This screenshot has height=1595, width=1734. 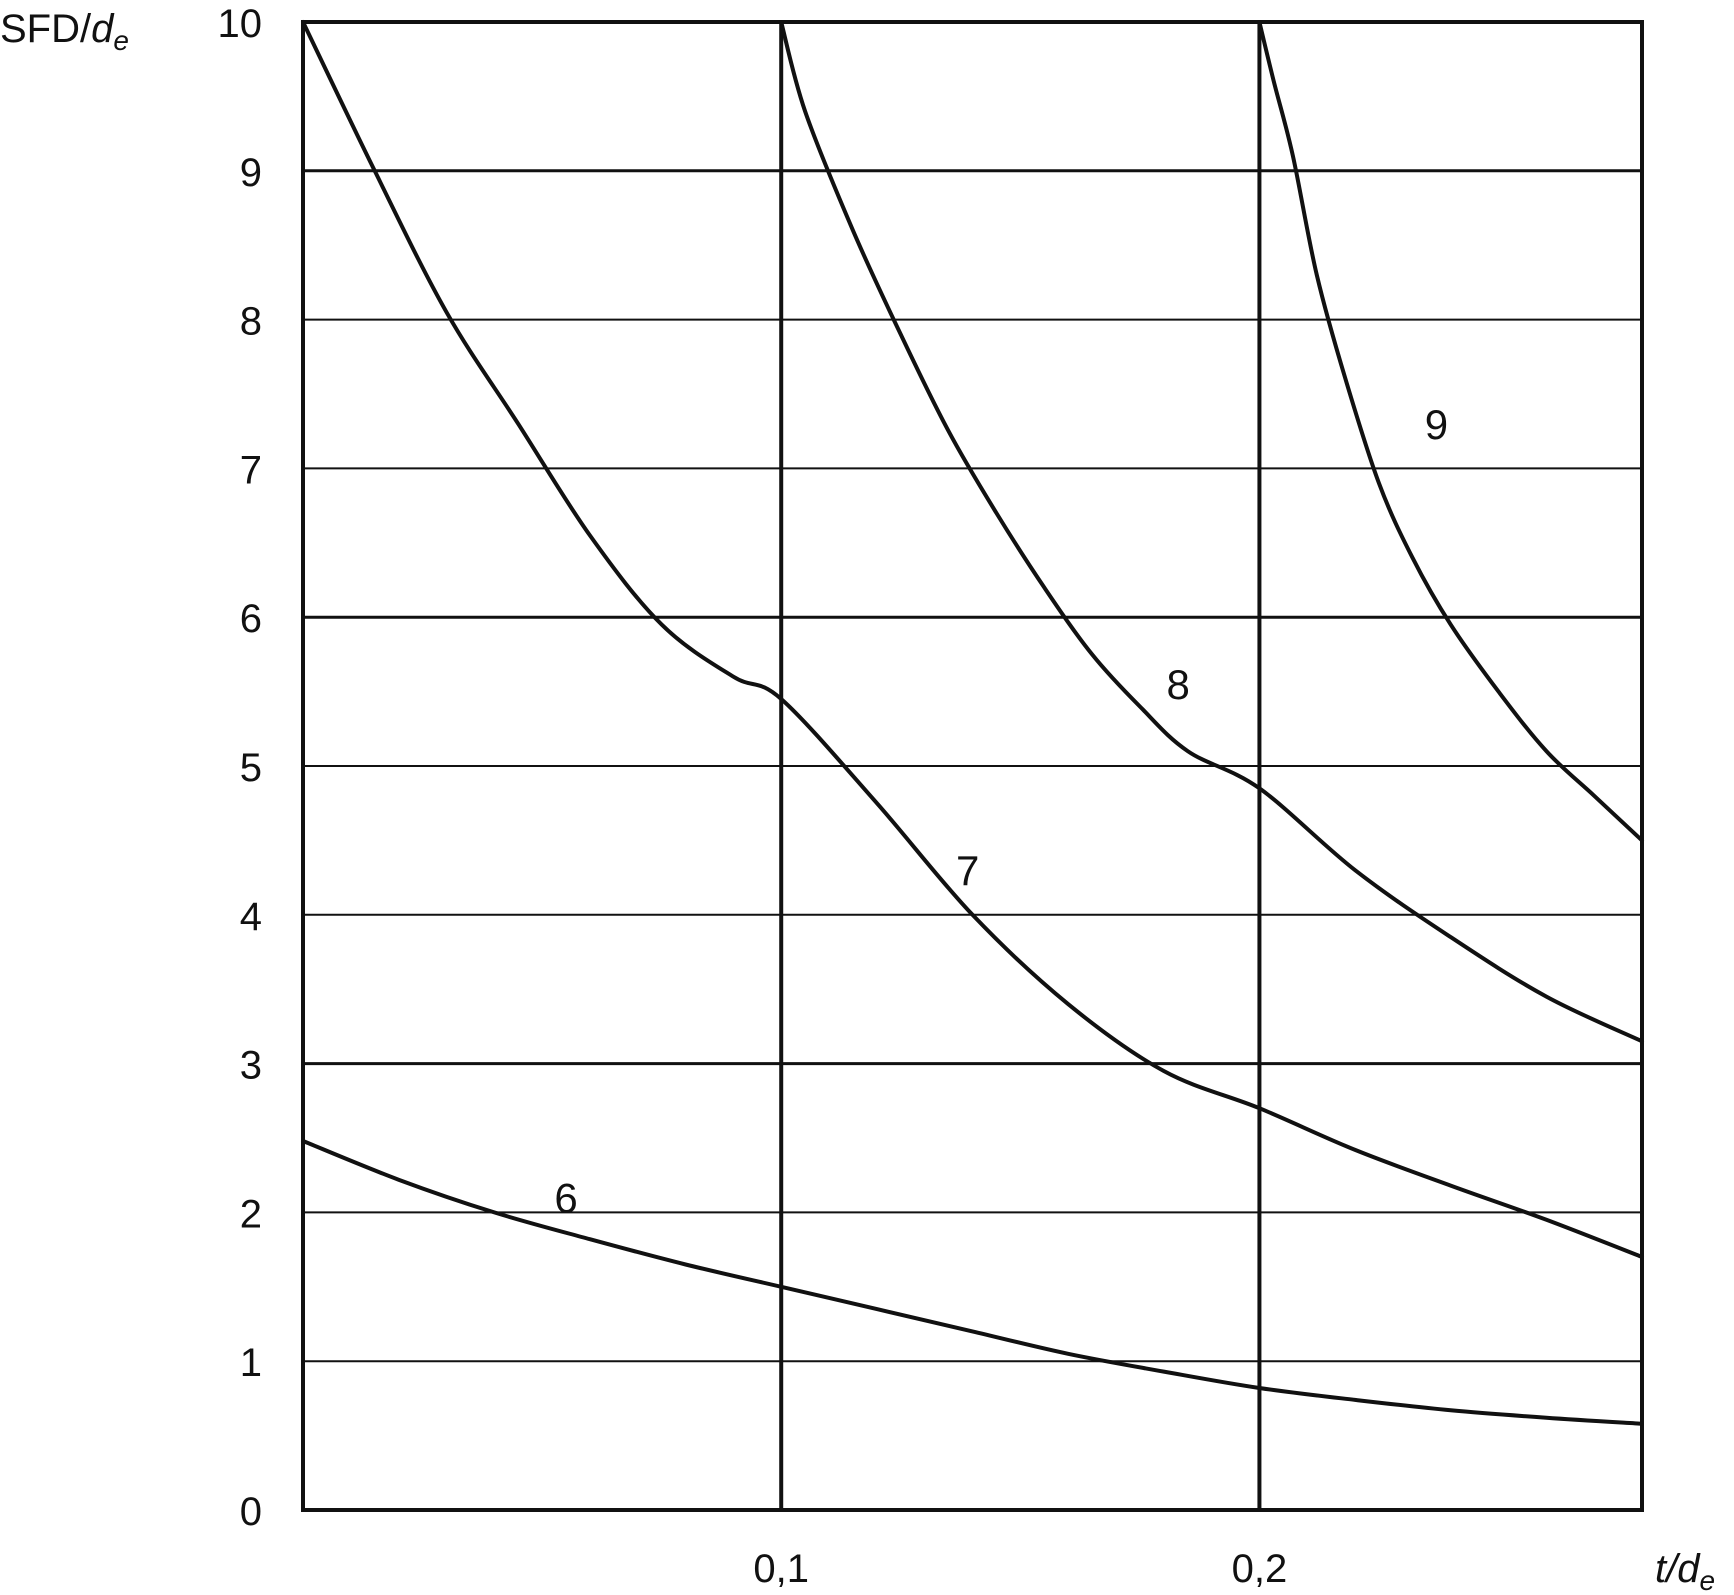 What do you see at coordinates (251, 173) in the screenshot?
I see `y-tick-label: 9` at bounding box center [251, 173].